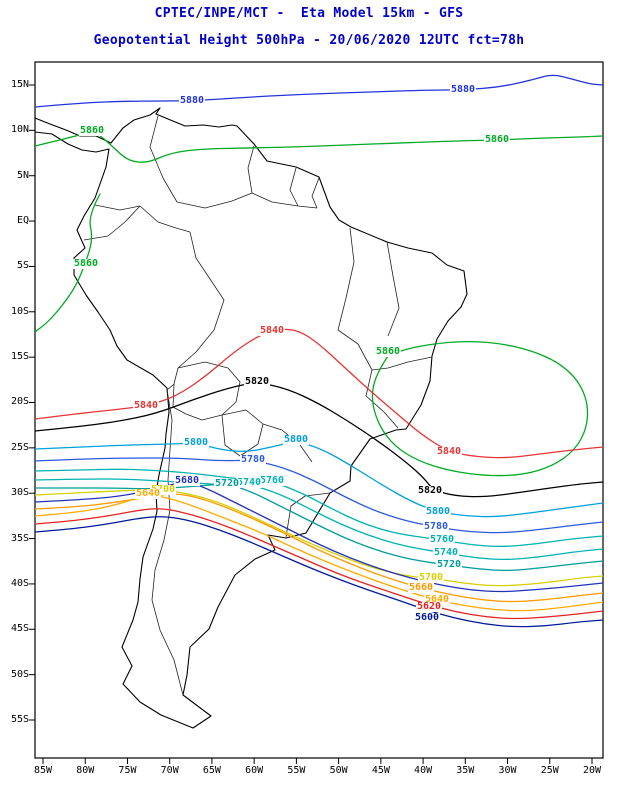  Describe the element at coordinates (507, 770) in the screenshot. I see `lon-label: 30W` at that location.